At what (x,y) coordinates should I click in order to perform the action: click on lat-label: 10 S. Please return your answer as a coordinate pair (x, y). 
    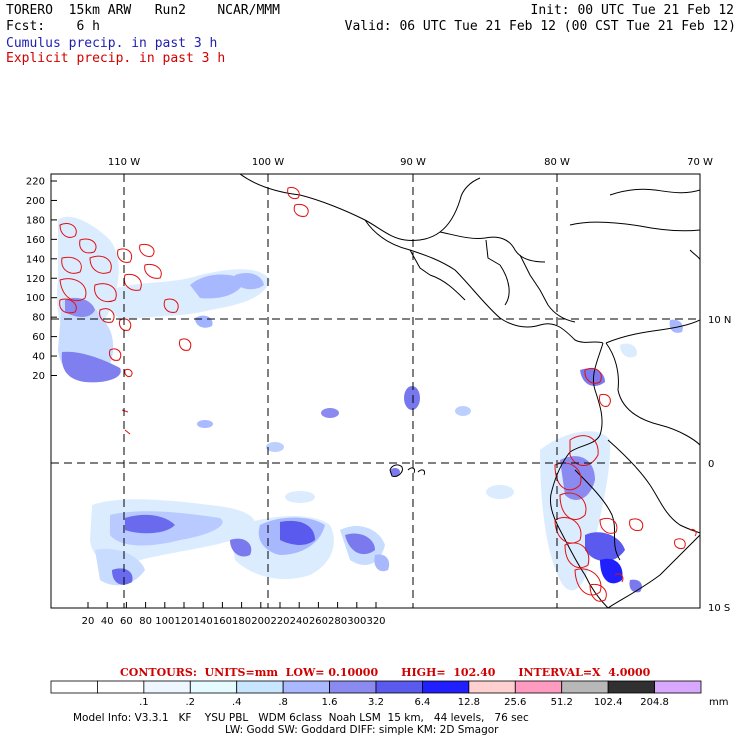
    Looking at the image, I should click on (719, 608).